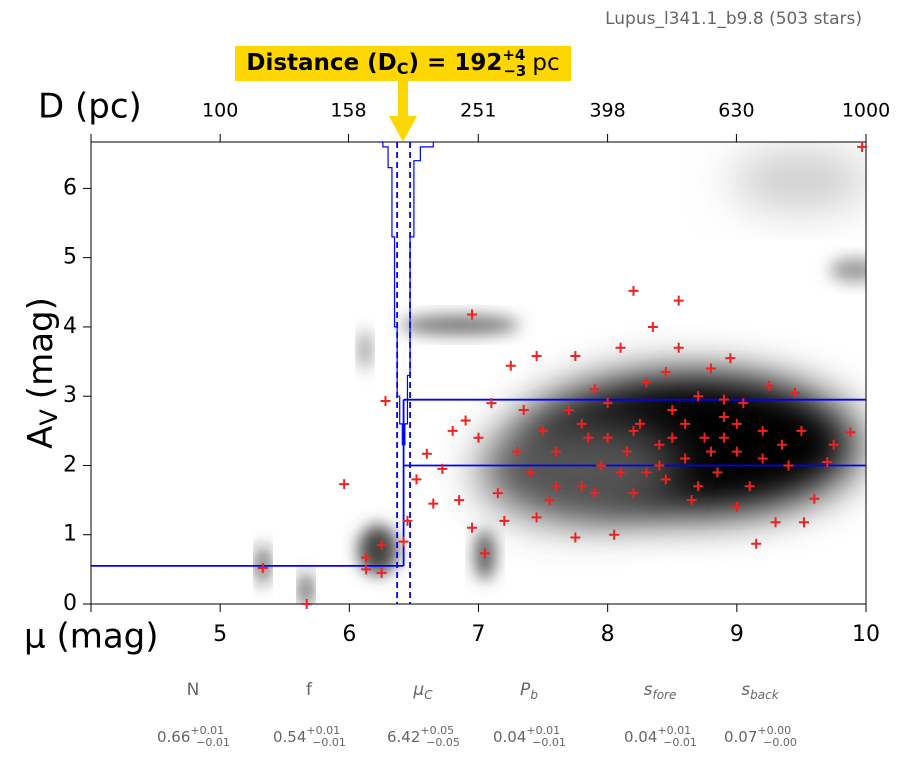  What do you see at coordinates (525, 690) in the screenshot?
I see `label-part: P` at bounding box center [525, 690].